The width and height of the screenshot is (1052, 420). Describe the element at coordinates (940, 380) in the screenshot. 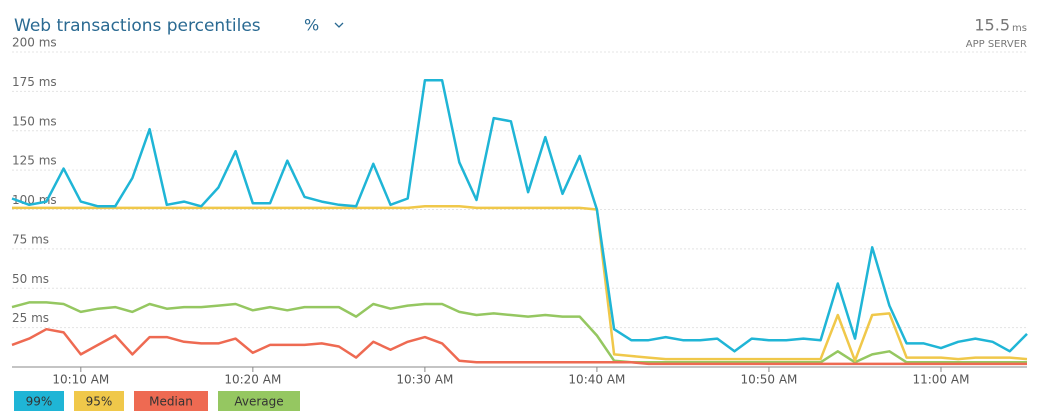

I see `x-tick-label: 11:00 AM` at that location.